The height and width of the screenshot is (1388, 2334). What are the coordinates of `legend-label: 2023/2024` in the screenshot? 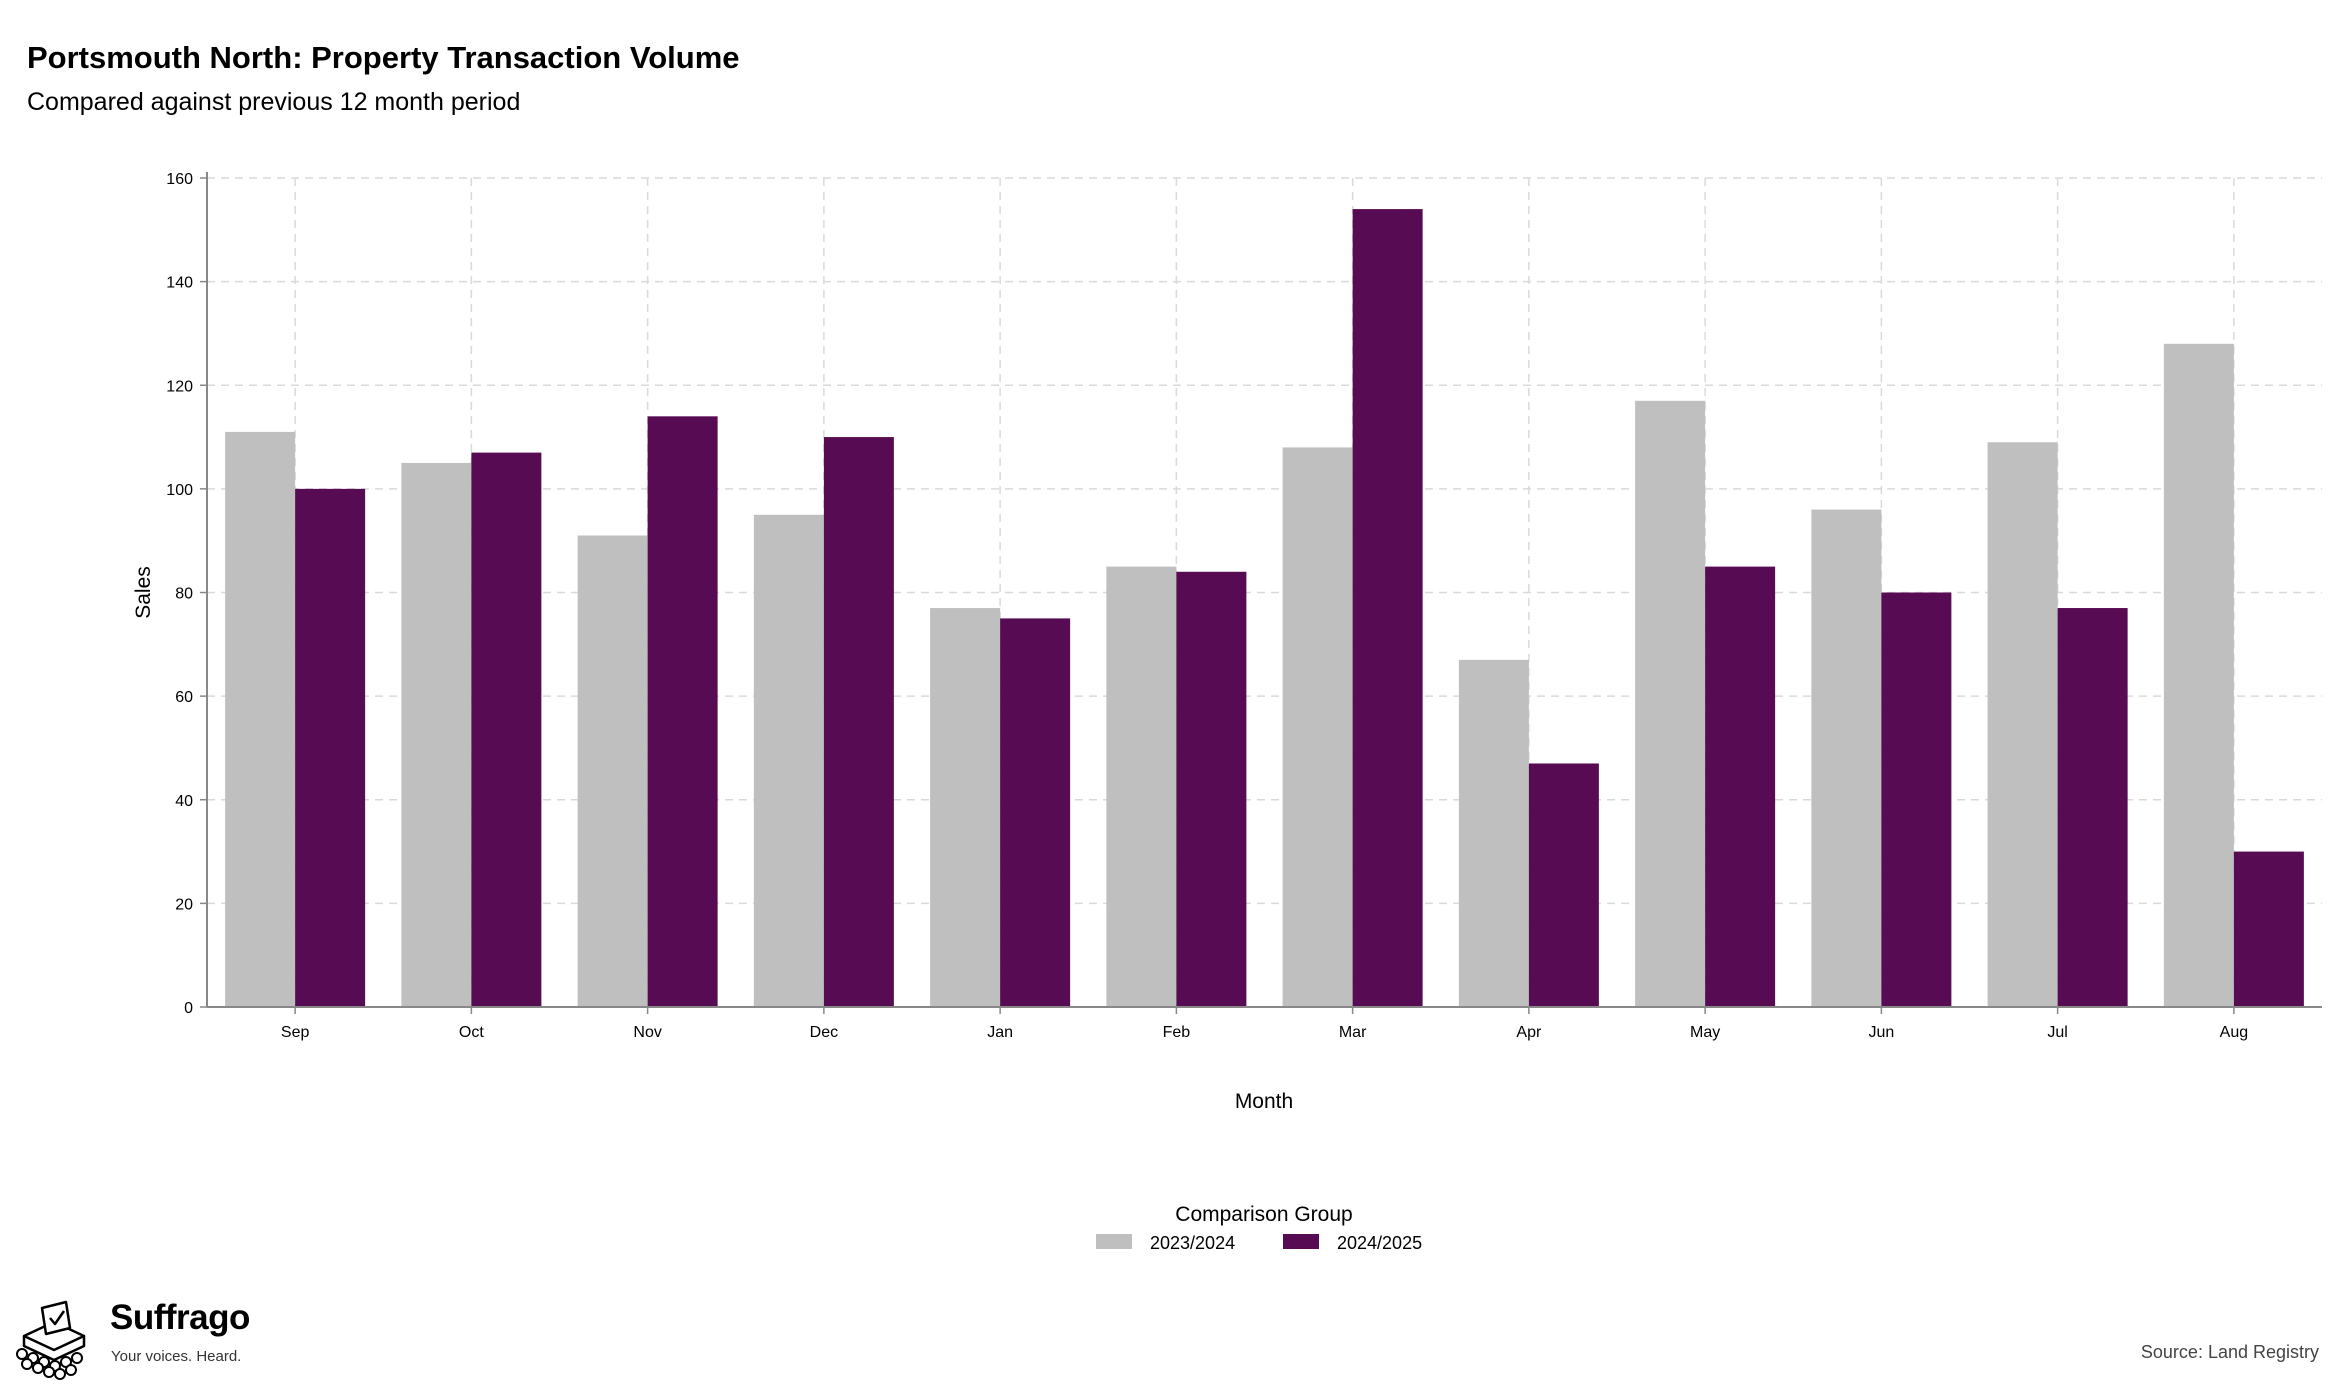 It's located at (1192, 1243).